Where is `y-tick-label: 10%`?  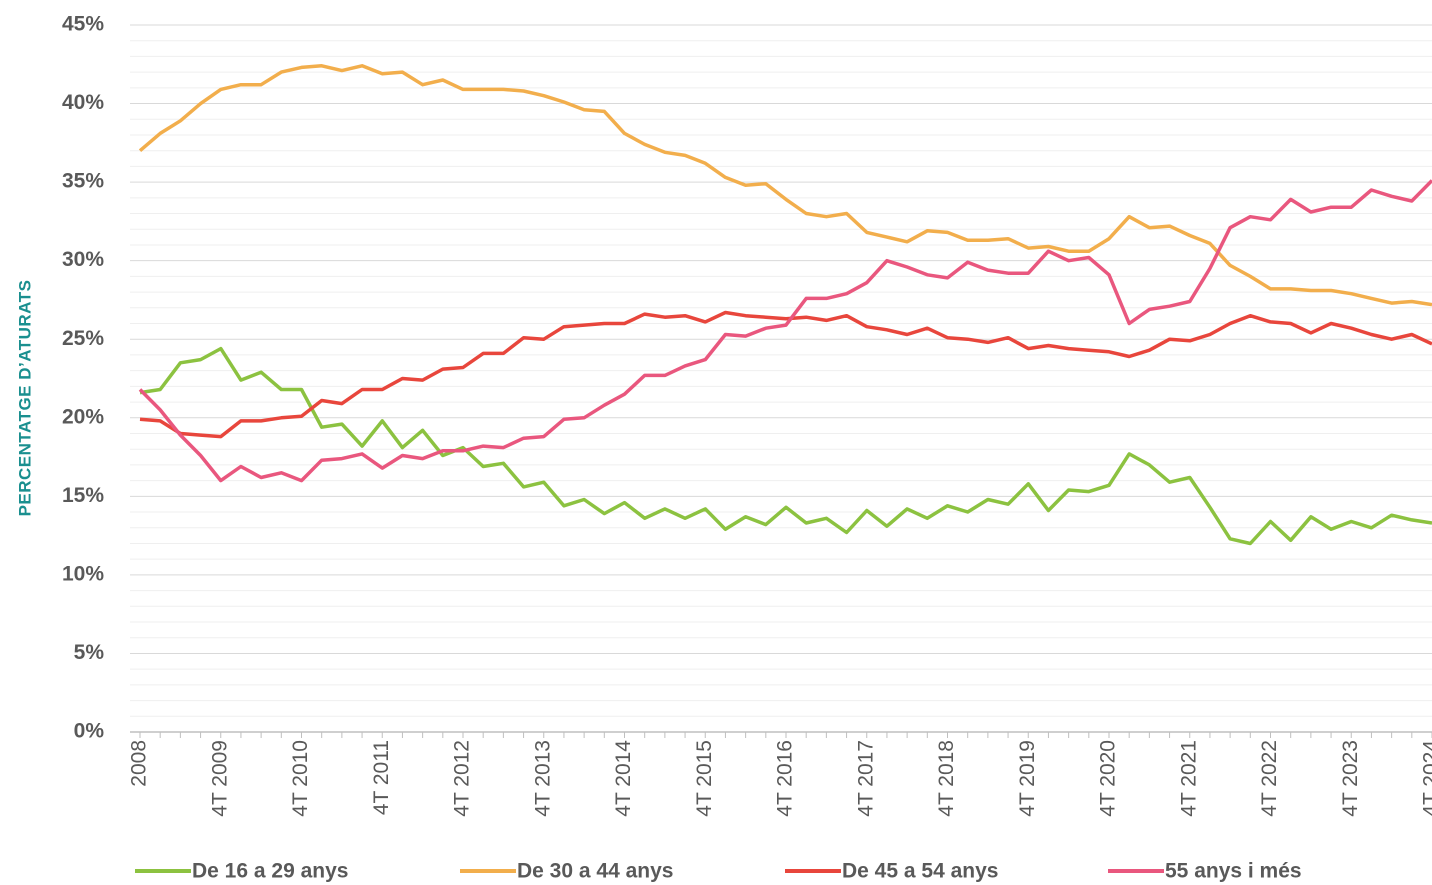
y-tick-label: 10% is located at coordinates (83, 573).